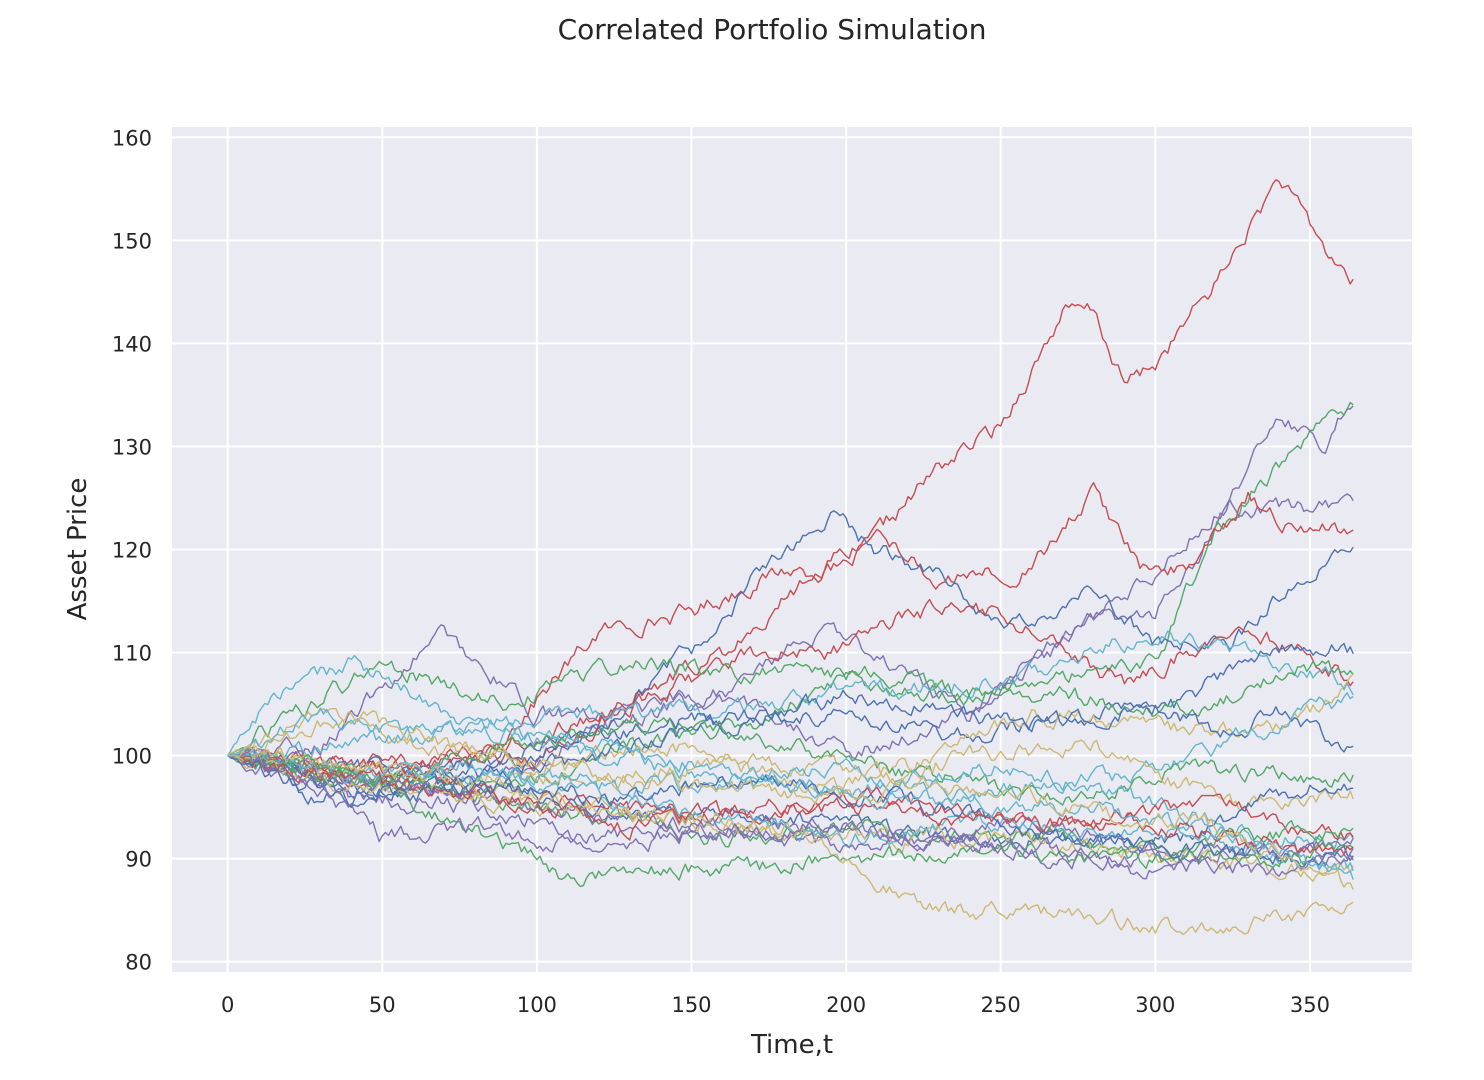 The image size is (1484, 1080). Describe the element at coordinates (791, 1045) in the screenshot. I see `x-axis-label: Time,t` at that location.